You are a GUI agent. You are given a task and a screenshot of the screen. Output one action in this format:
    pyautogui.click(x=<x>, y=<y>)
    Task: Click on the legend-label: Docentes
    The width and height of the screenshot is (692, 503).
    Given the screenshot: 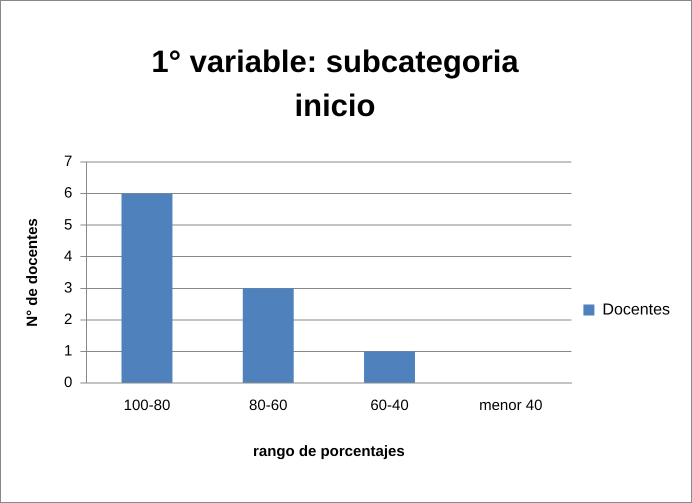 What is the action you would take?
    pyautogui.click(x=636, y=309)
    